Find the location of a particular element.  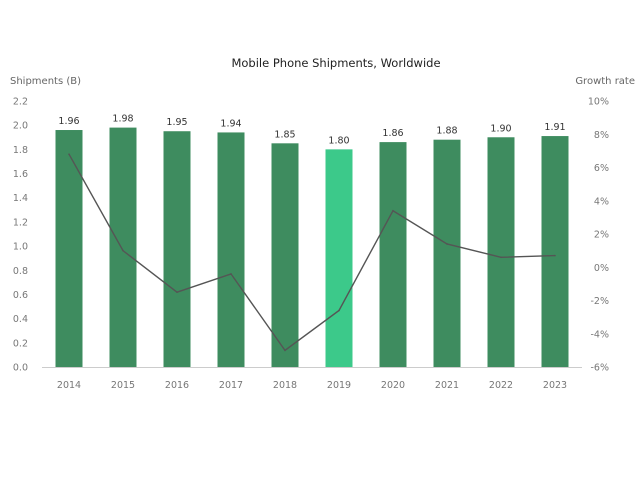

y-axis-title: Shipments (B) is located at coordinates (45, 81).